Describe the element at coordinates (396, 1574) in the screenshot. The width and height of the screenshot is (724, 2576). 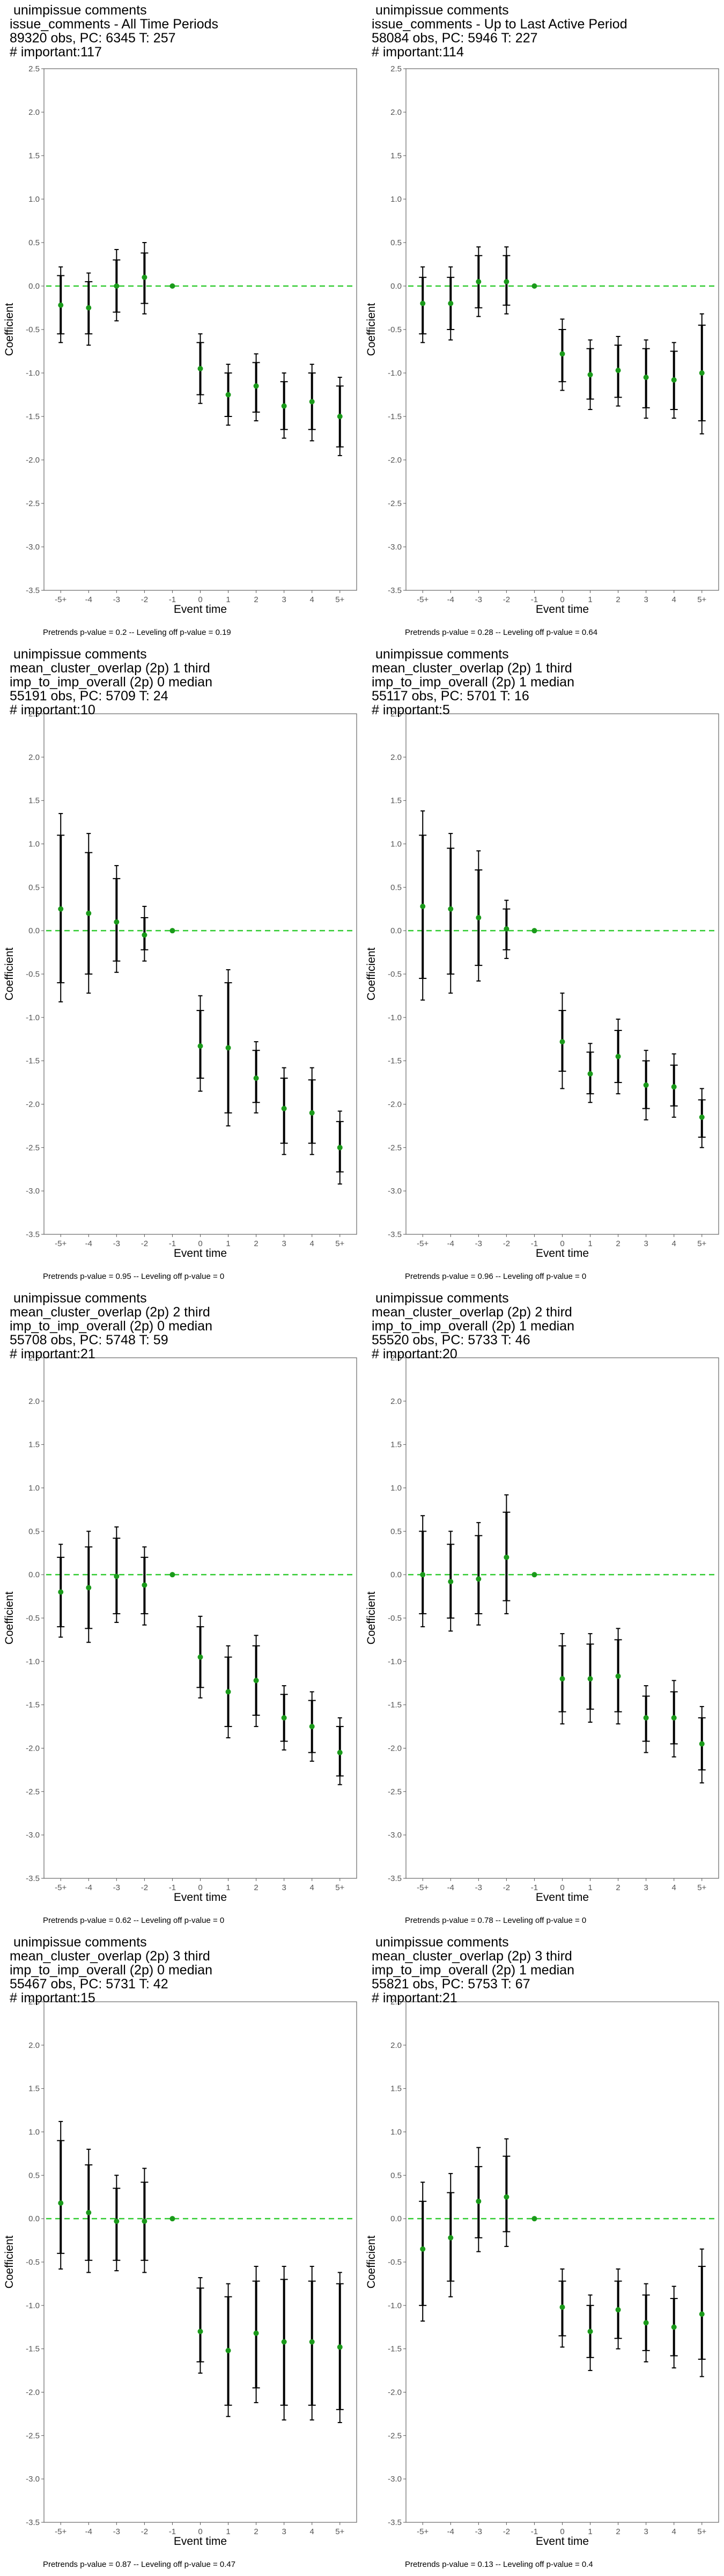
I see `y-tick-label: 0.0` at that location.